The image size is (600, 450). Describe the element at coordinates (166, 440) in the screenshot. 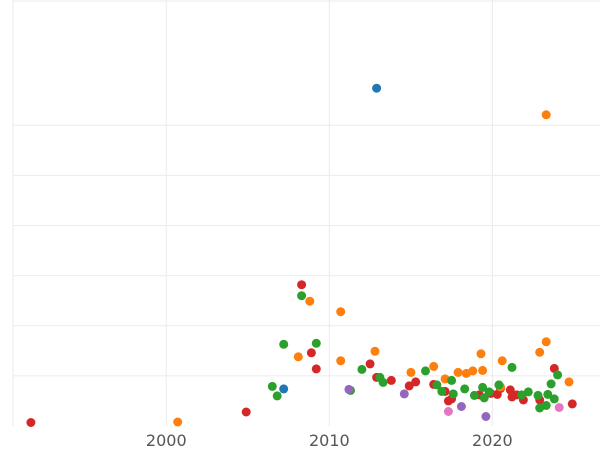

I see `x-tick-label: 2000` at that location.